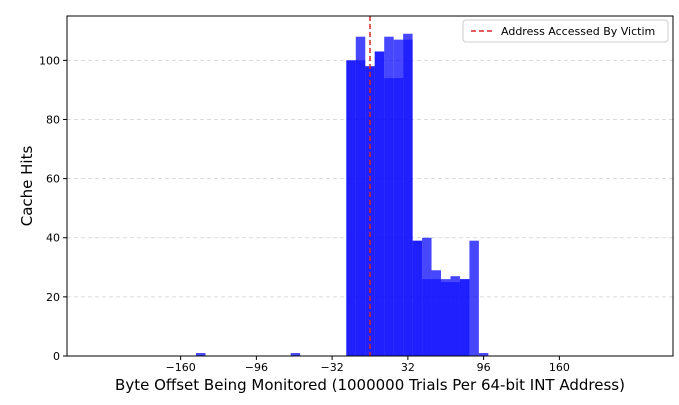 Image resolution: width=679 pixels, height=405 pixels. I want to click on x-tick-label: −96, so click(256, 367).